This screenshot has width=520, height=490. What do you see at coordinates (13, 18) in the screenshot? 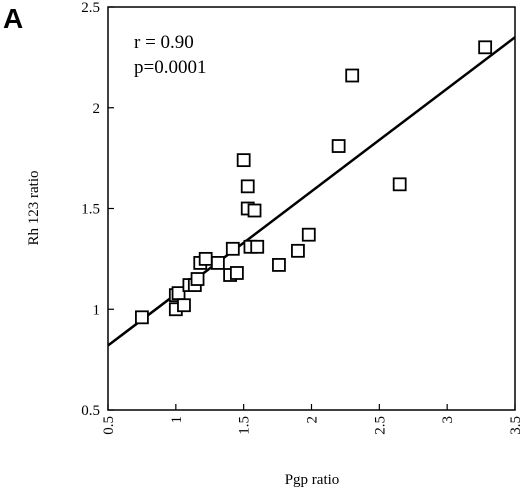
I see `panel-label: A` at bounding box center [13, 18].